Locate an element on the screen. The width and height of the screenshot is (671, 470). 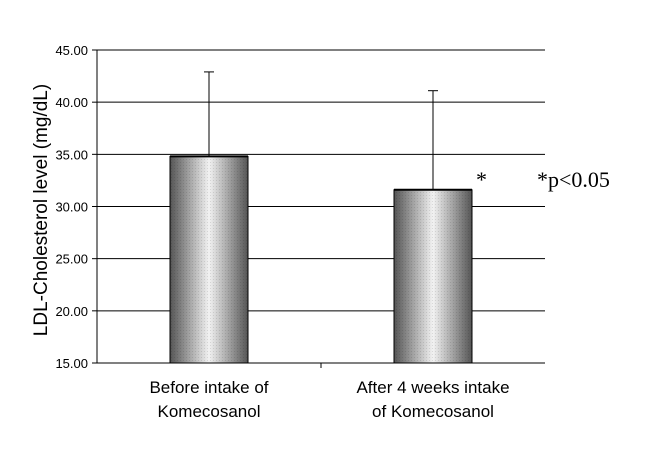
y-tick-label: 25.00 is located at coordinates (71, 259).